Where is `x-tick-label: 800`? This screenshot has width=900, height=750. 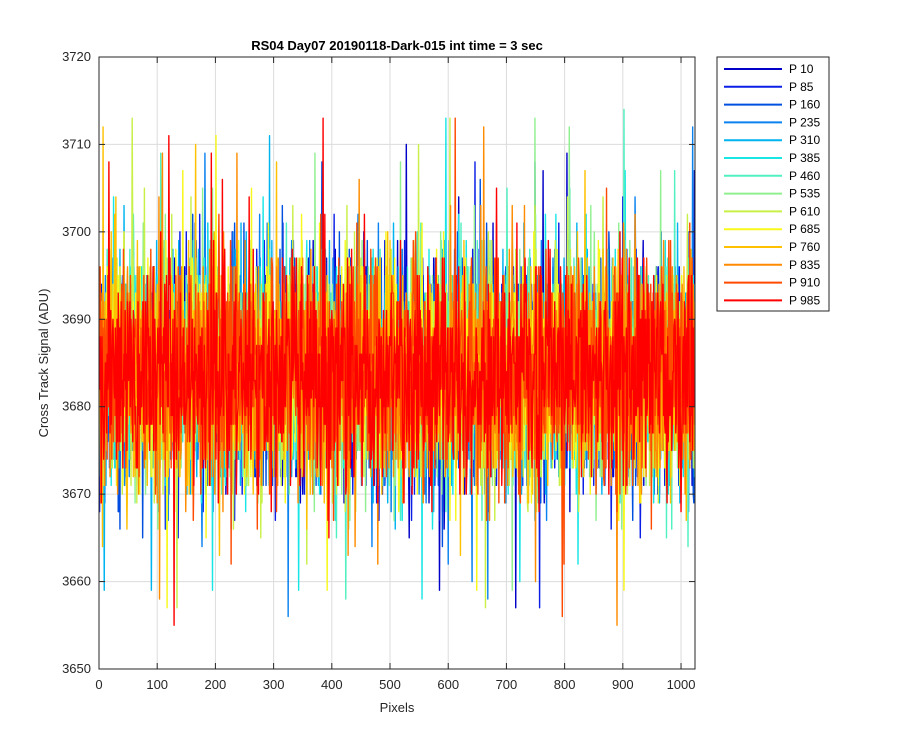 x-tick-label: 800 is located at coordinates (565, 684).